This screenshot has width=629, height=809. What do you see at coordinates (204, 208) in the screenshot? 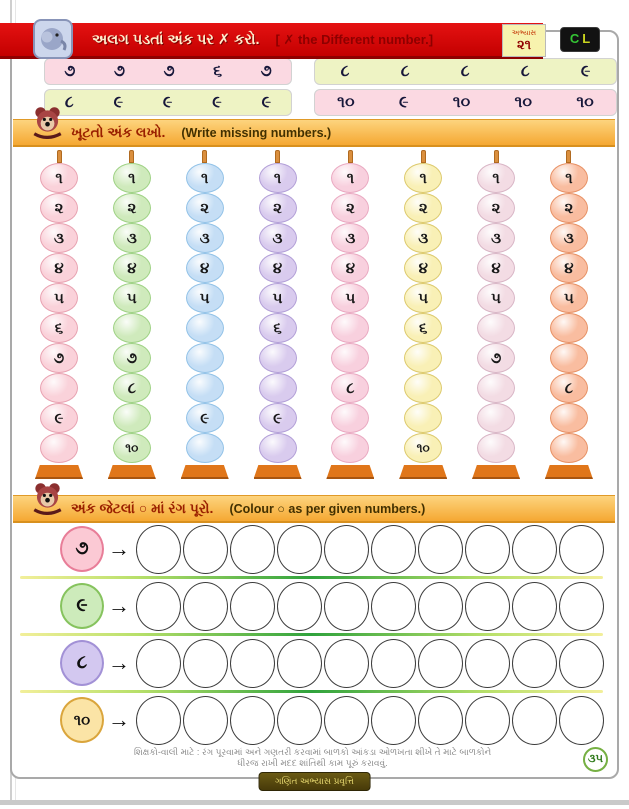
I see `abacus-bead: ૨` at bounding box center [204, 208].